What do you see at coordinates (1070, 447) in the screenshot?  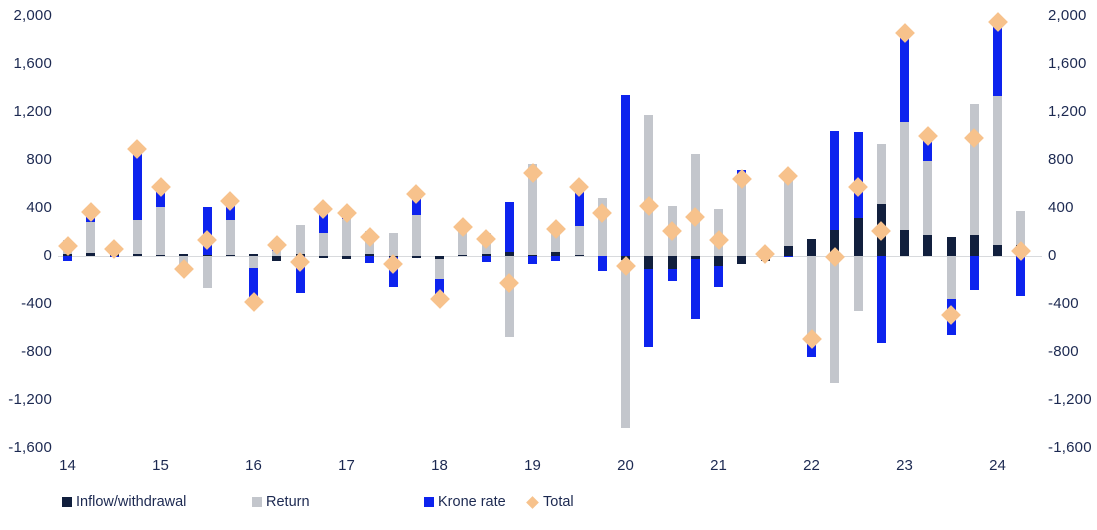 I see `y-tick-label: -1,600` at bounding box center [1070, 447].